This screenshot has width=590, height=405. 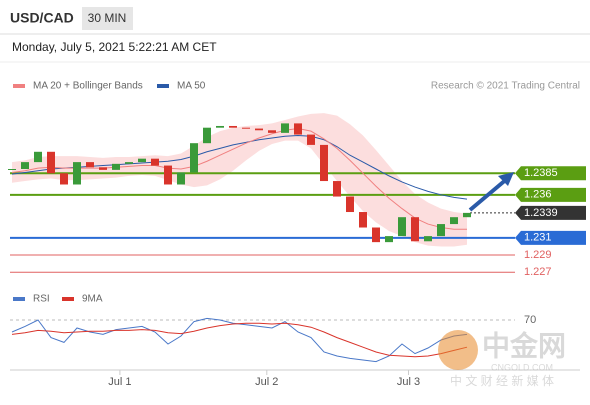 What do you see at coordinates (522, 367) in the screenshot?
I see `watermark-site: CNGOLD.COM` at bounding box center [522, 367].